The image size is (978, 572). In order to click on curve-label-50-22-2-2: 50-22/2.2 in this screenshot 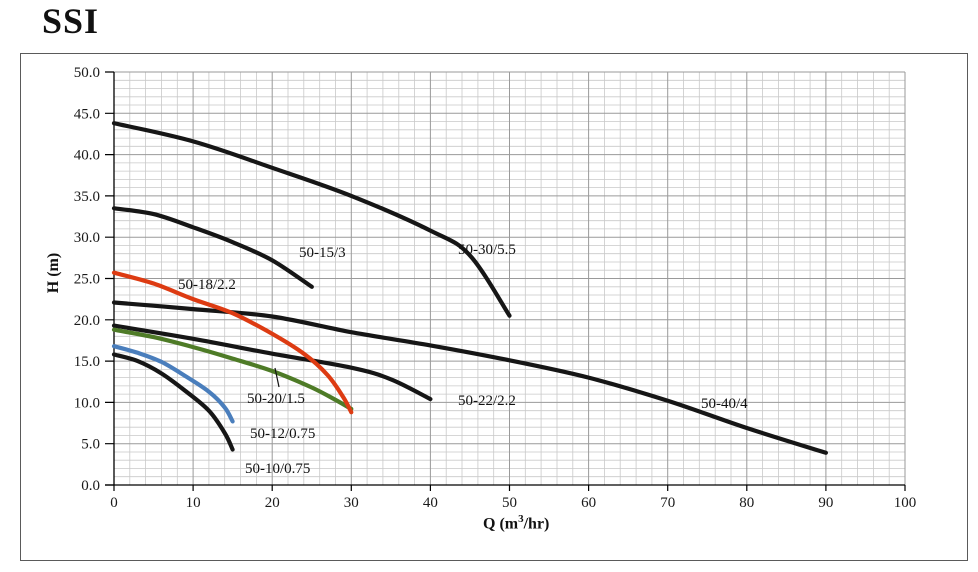, I will do `click(487, 401)`.